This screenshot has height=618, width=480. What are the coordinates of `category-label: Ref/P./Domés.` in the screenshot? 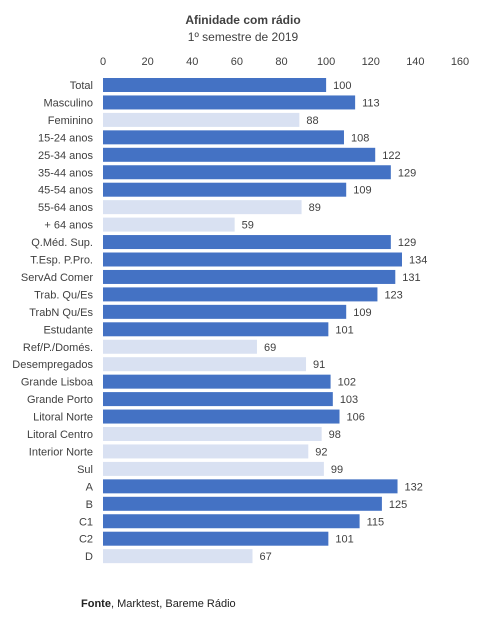 It's located at (58, 348).